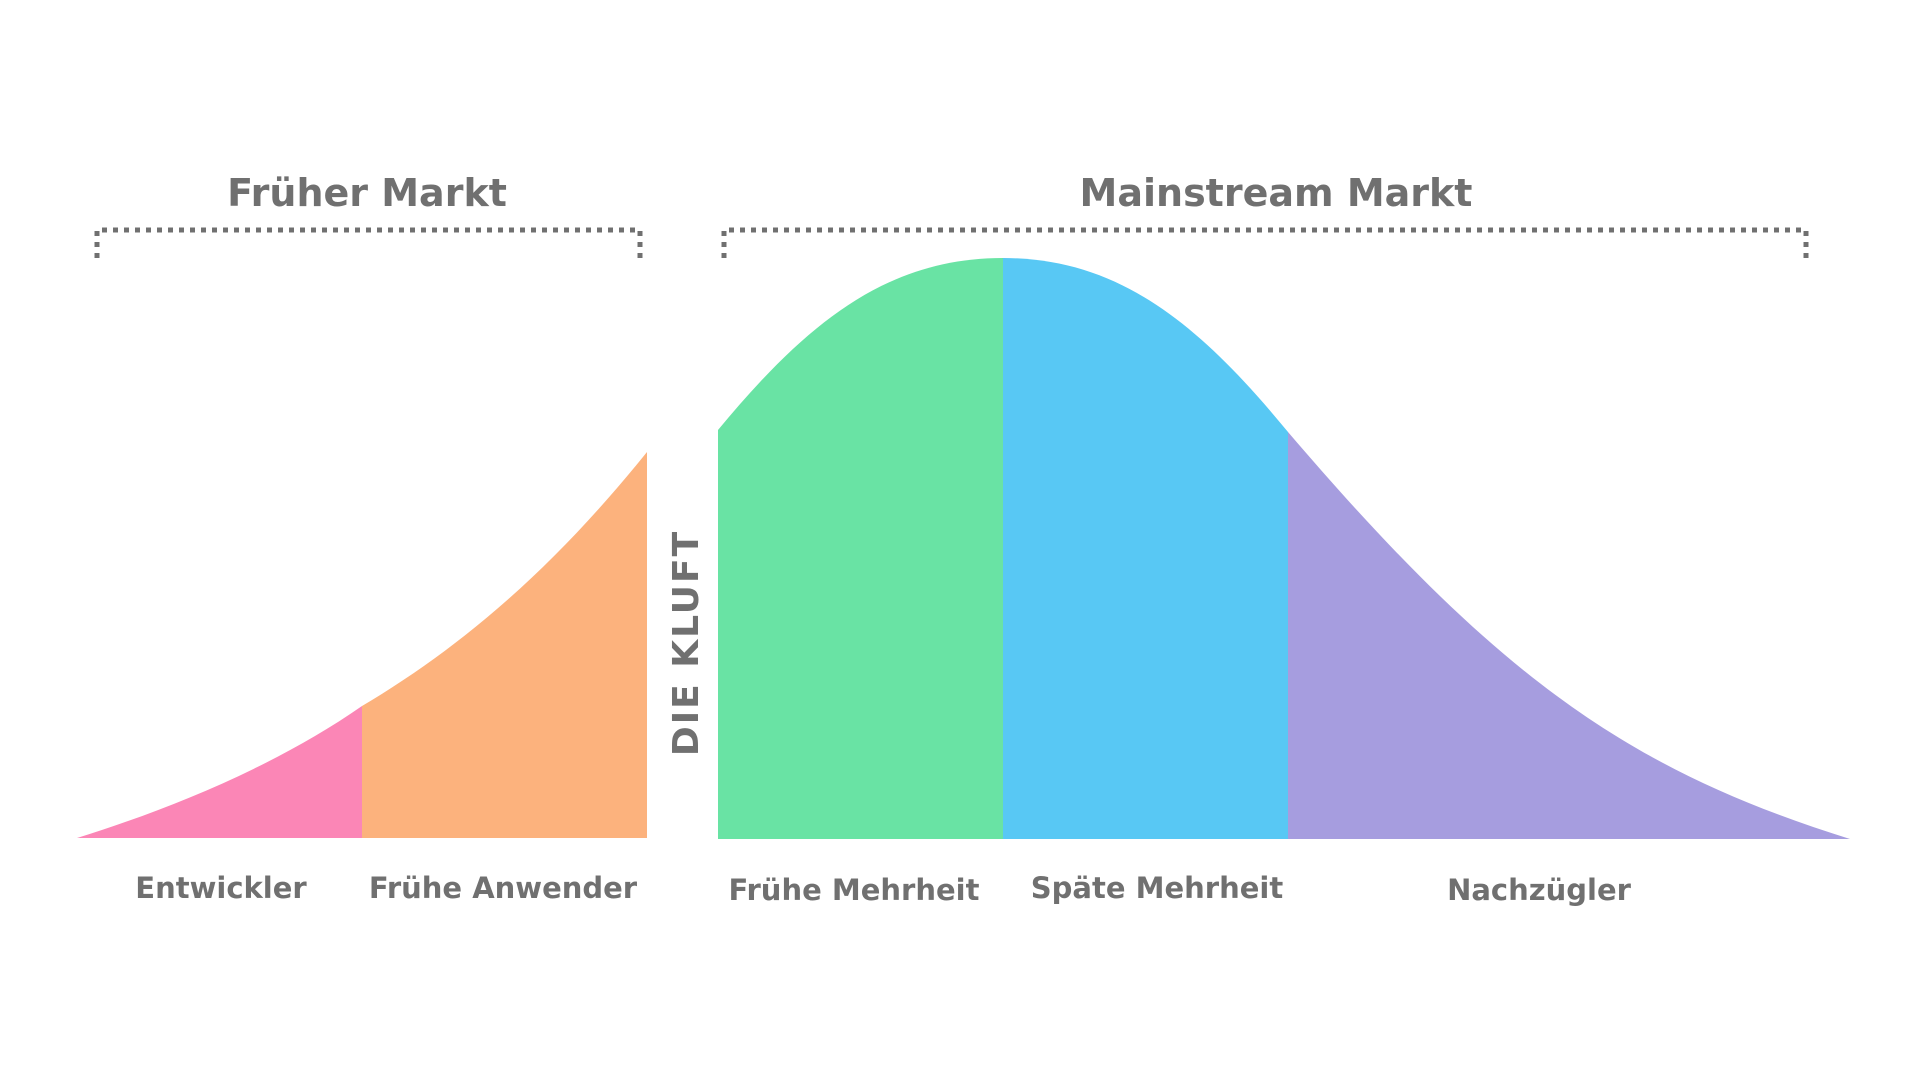  I want to click on segment-area-laggards, so click(1569, 635).